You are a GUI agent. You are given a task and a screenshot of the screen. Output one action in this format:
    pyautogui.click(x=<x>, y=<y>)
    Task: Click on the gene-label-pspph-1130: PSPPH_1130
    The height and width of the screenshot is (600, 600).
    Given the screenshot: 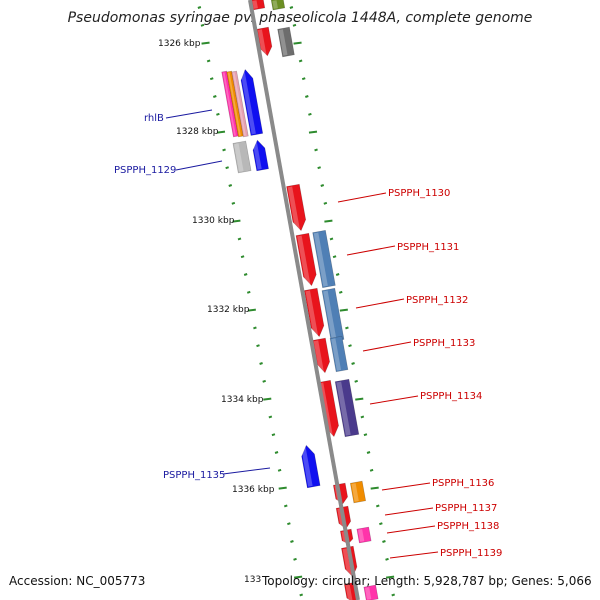 What is the action you would take?
    pyautogui.click(x=419, y=193)
    